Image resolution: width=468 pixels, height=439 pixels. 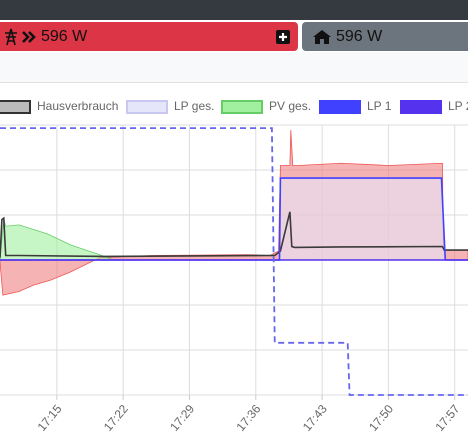 What do you see at coordinates (385, 36) in the screenshot?
I see `house-button: 596 W` at bounding box center [385, 36].